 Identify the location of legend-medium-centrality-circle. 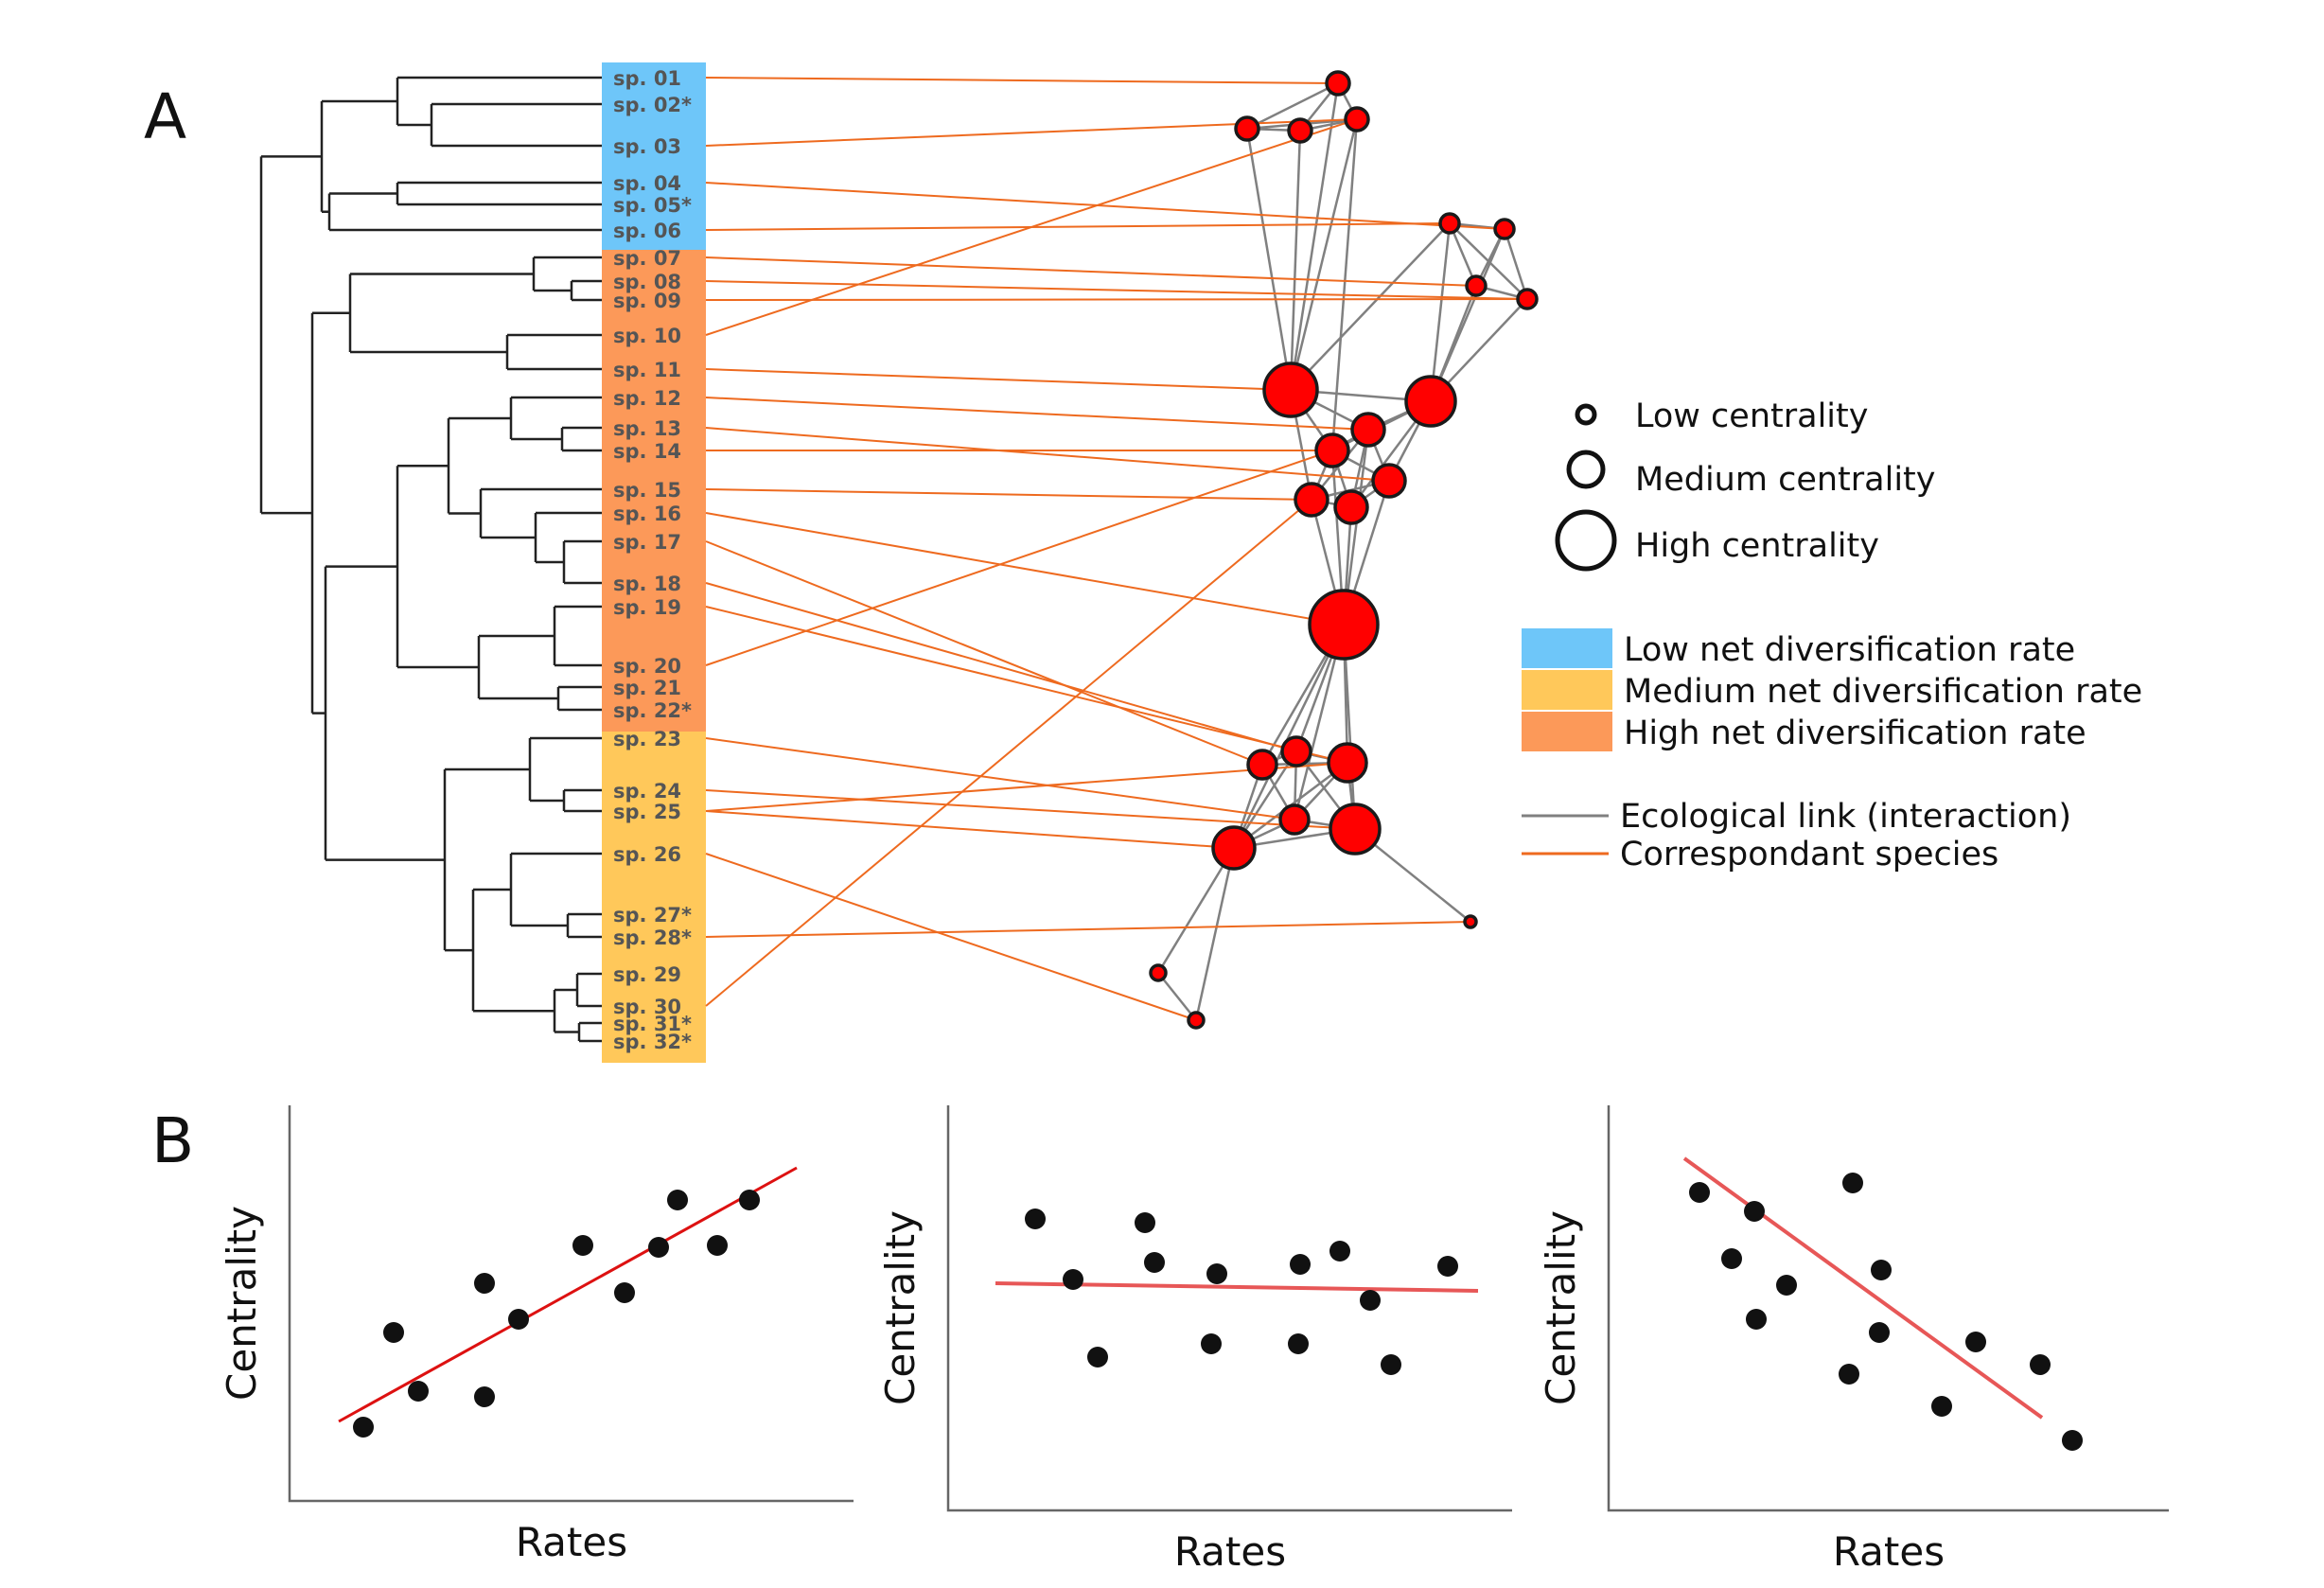
(1586, 470).